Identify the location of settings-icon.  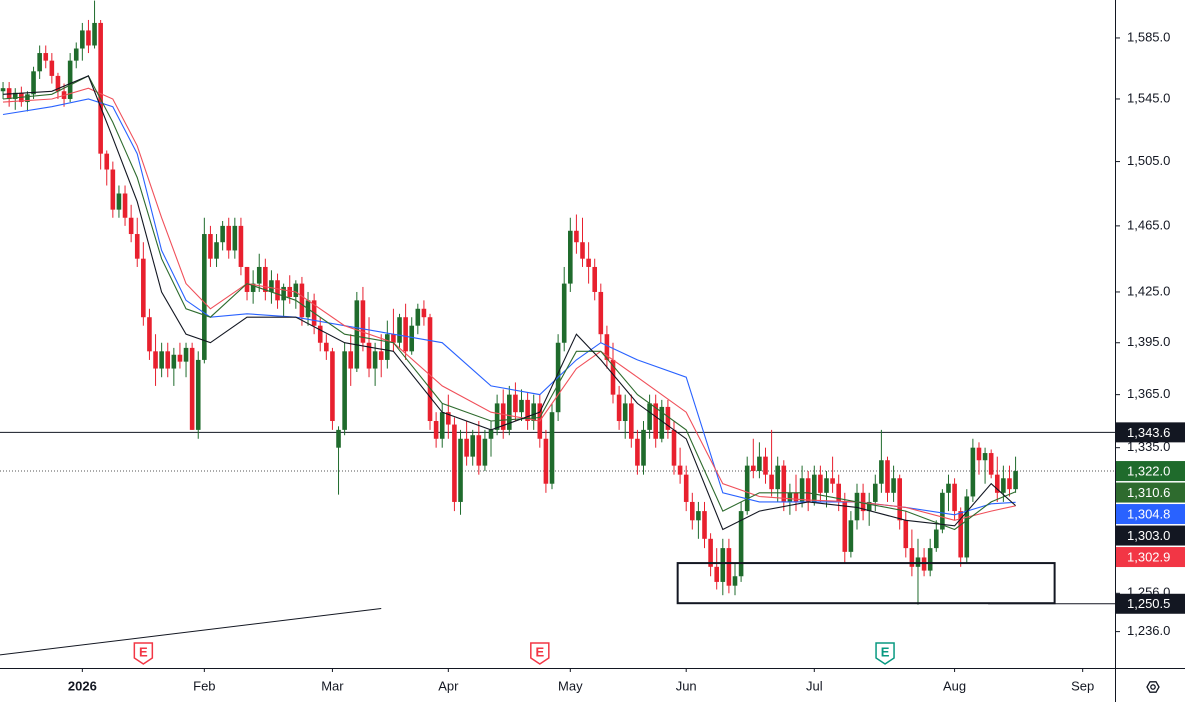
(1153, 687).